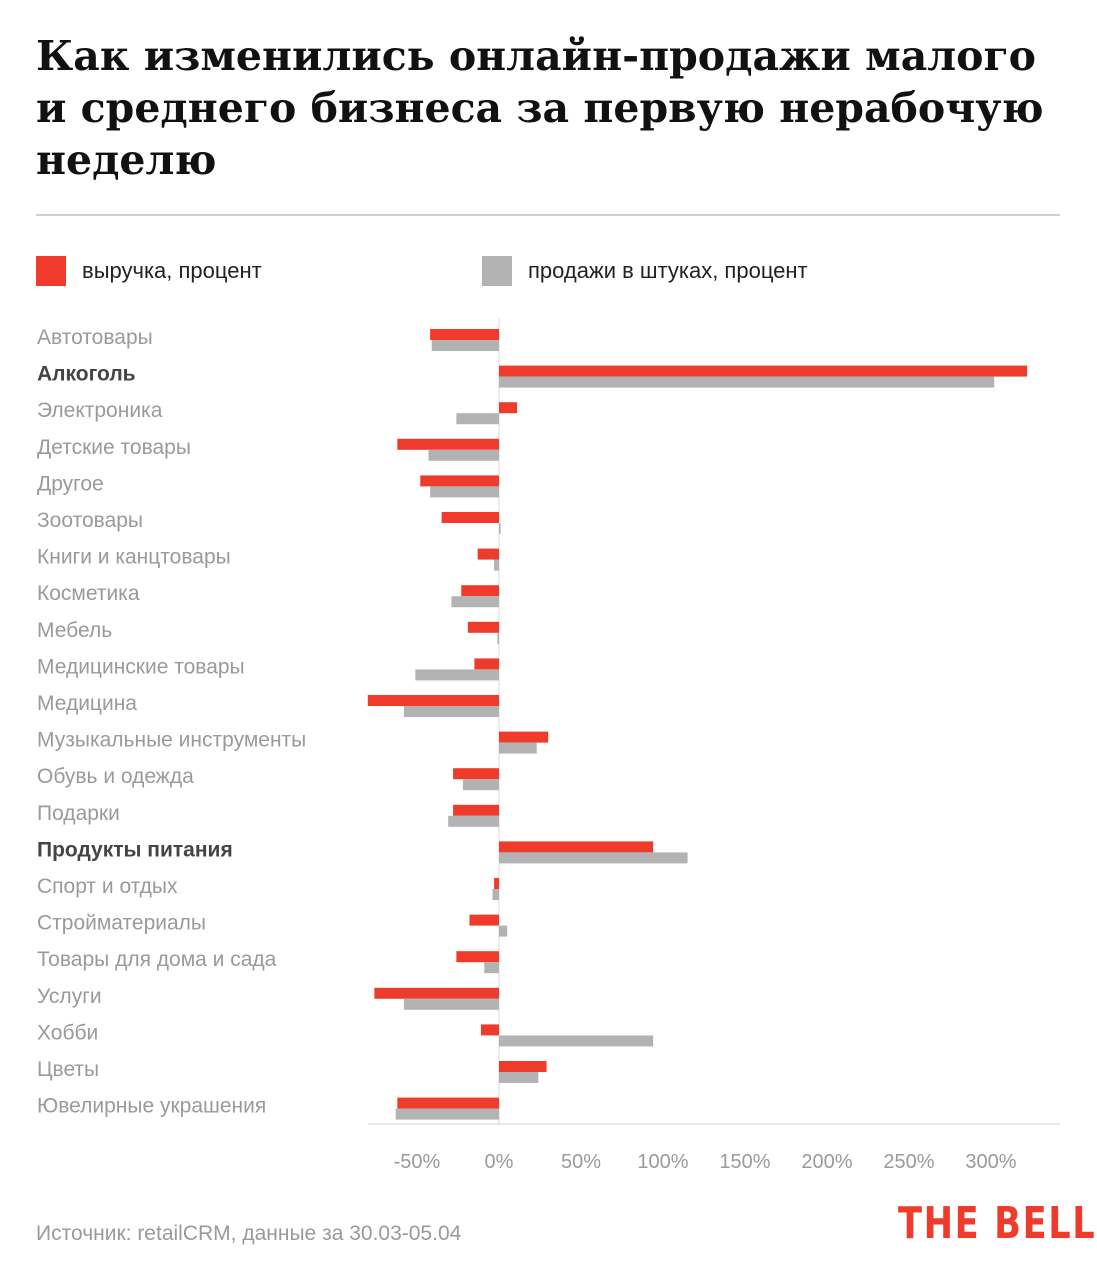 This screenshot has width=1097, height=1280. What do you see at coordinates (151, 1106) in the screenshot?
I see `category-label: Ювелирные украшения` at bounding box center [151, 1106].